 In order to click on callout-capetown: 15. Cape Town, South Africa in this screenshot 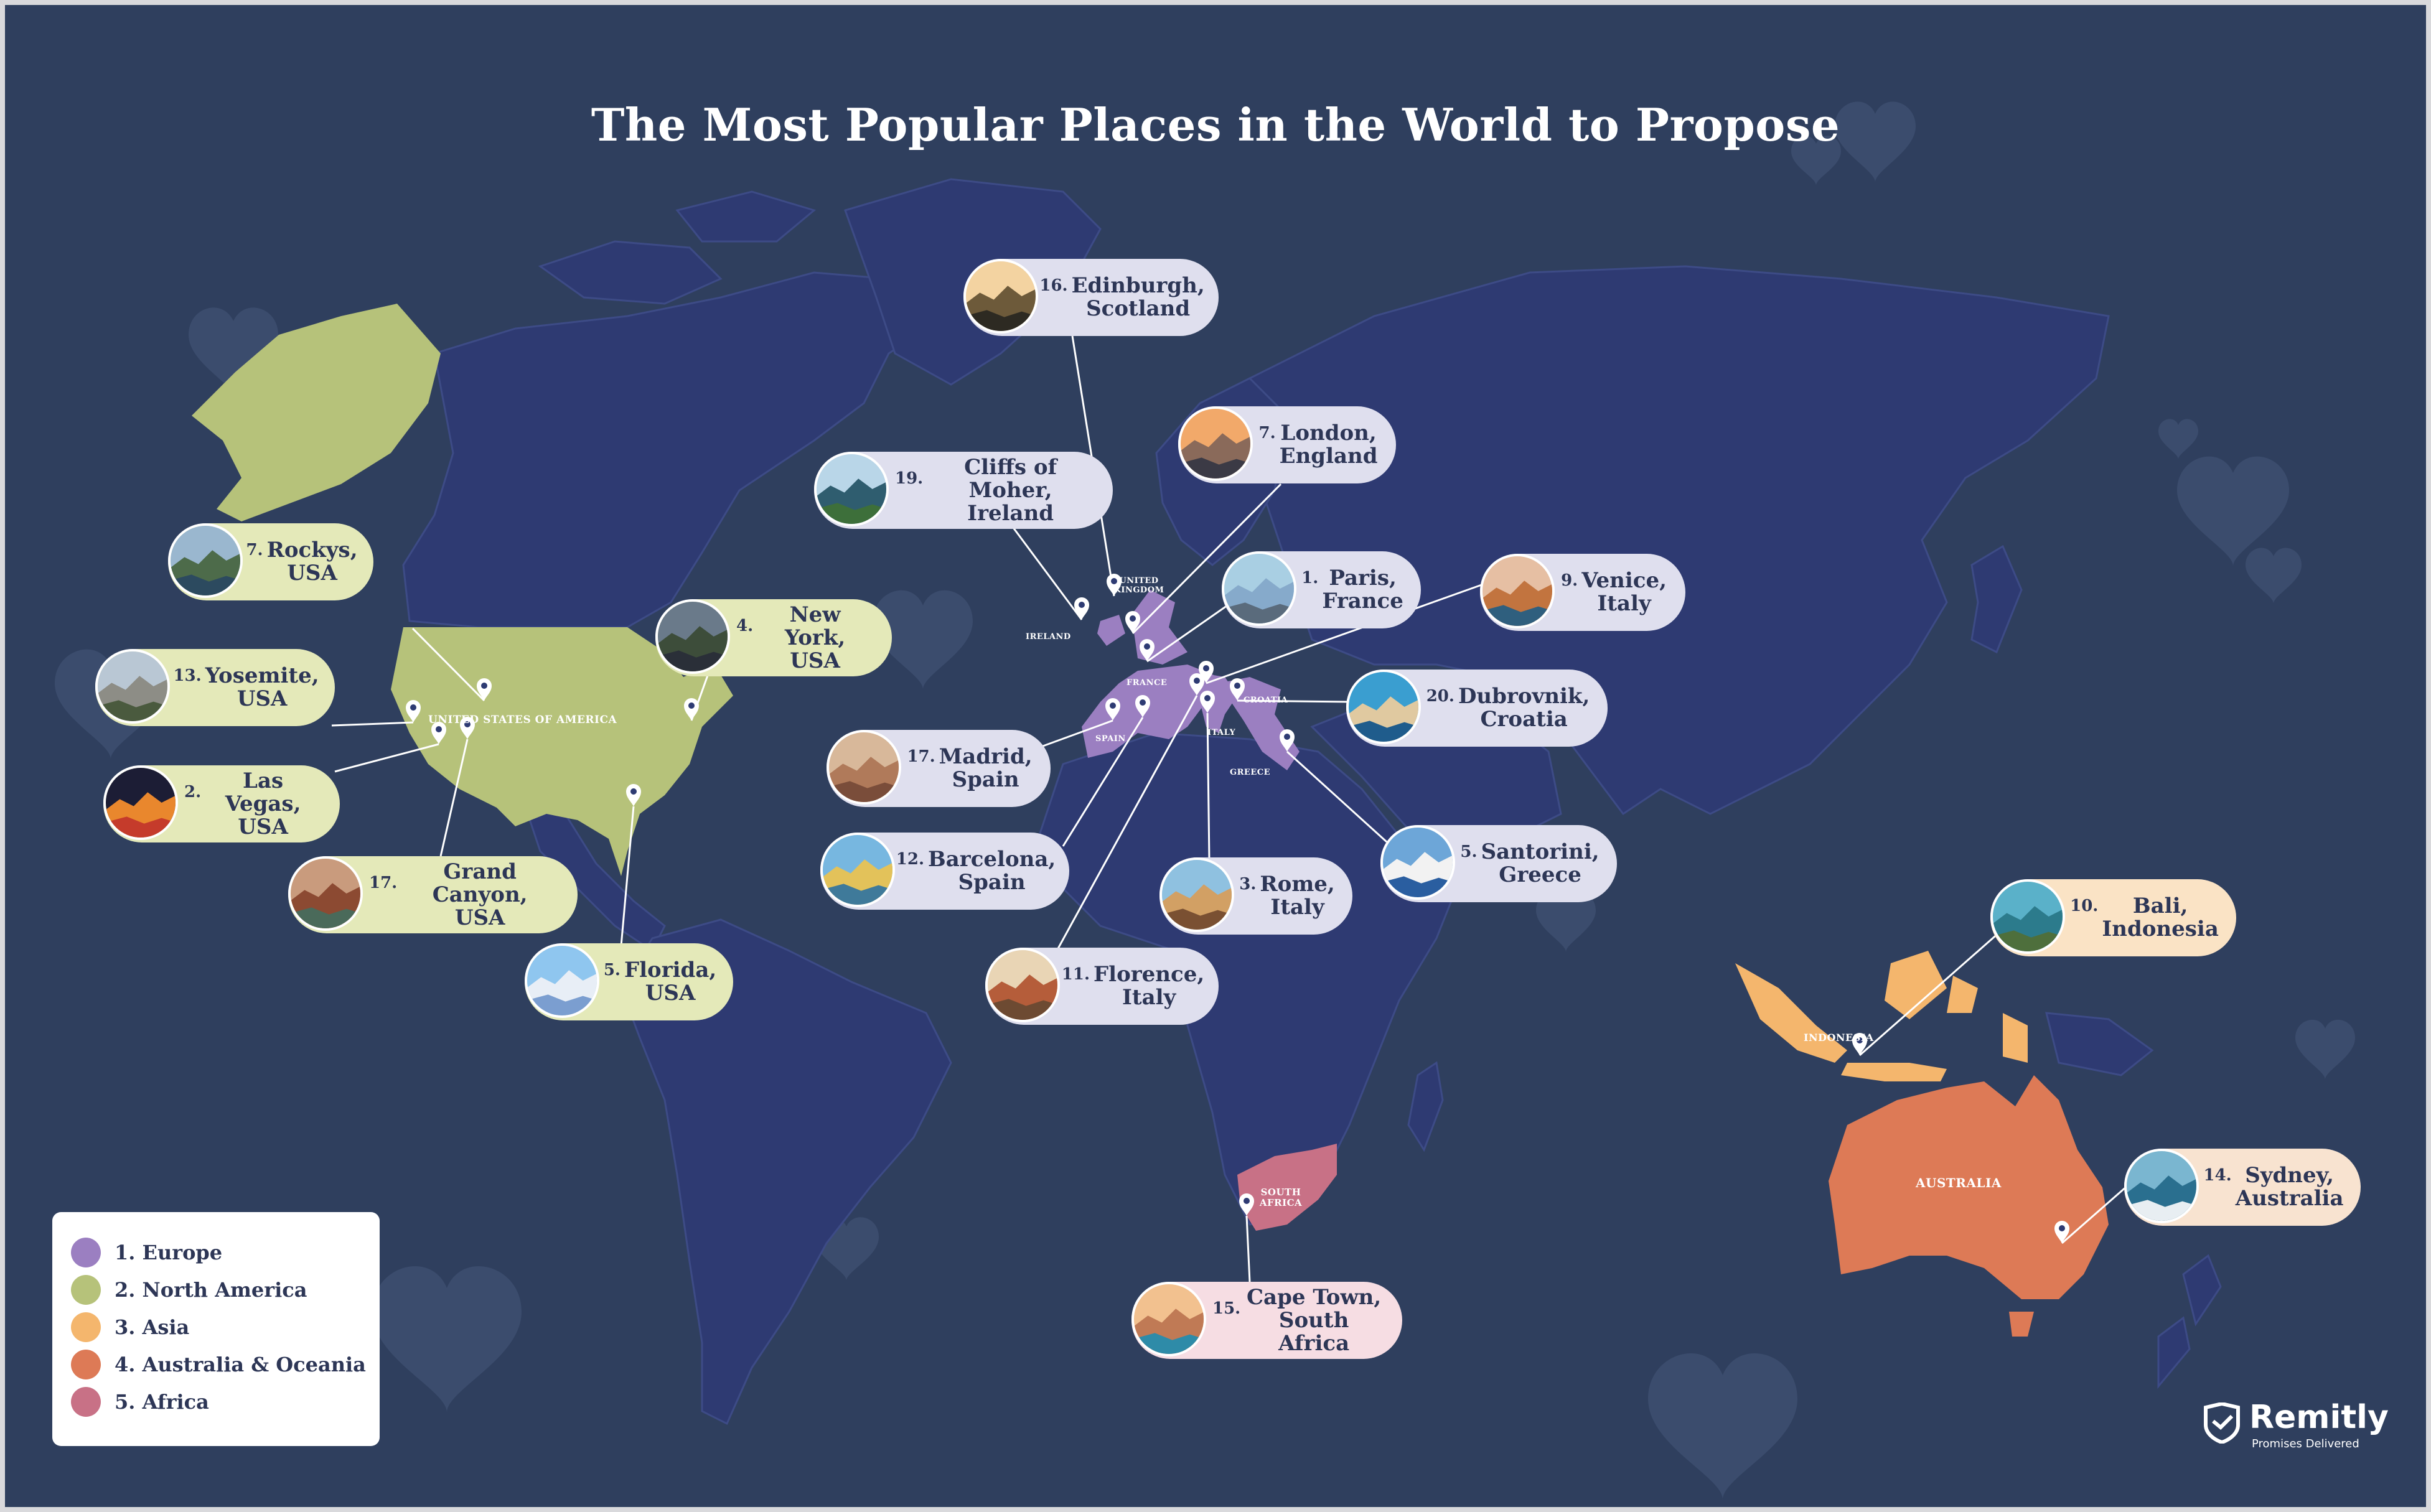, I will do `click(1267, 1321)`.